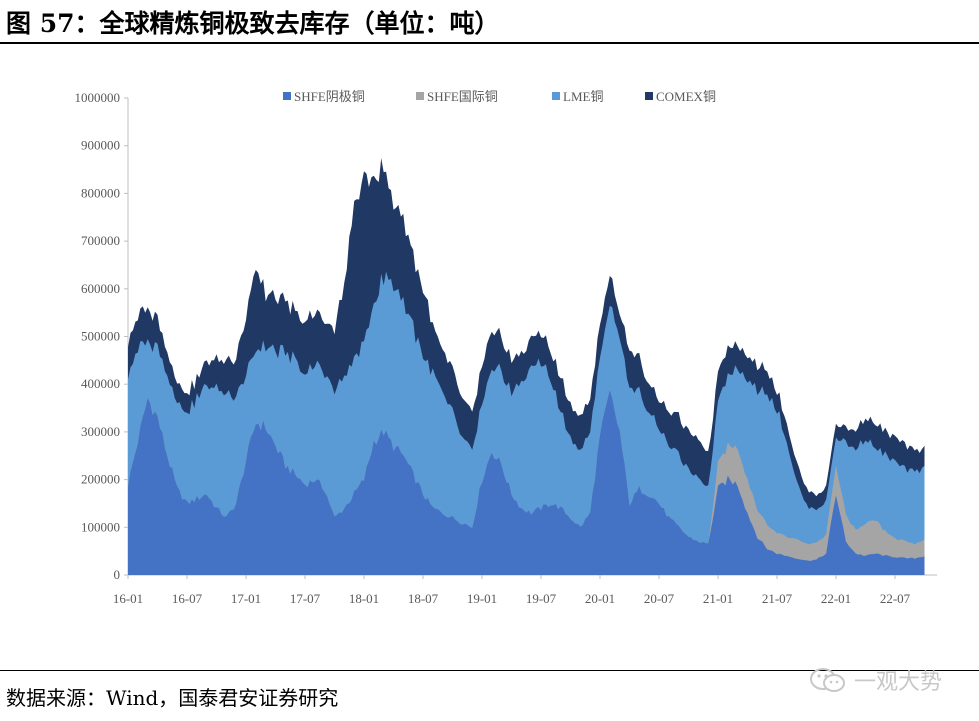 The height and width of the screenshot is (721, 979). Describe the element at coordinates (329, 96) in the screenshot. I see `legend-label: SHFE阴极铜` at that location.